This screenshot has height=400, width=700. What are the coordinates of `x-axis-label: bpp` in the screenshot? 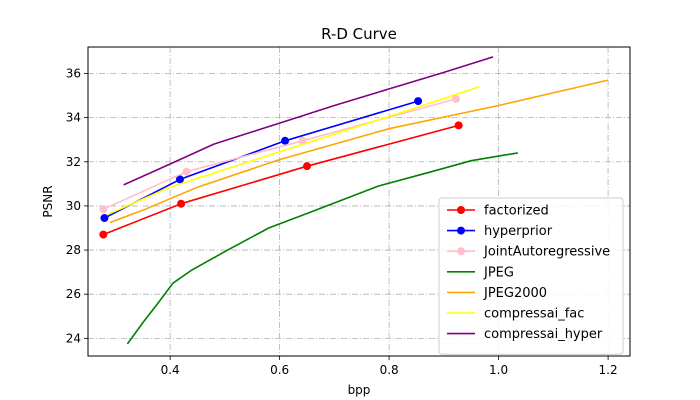 It's located at (359, 390).